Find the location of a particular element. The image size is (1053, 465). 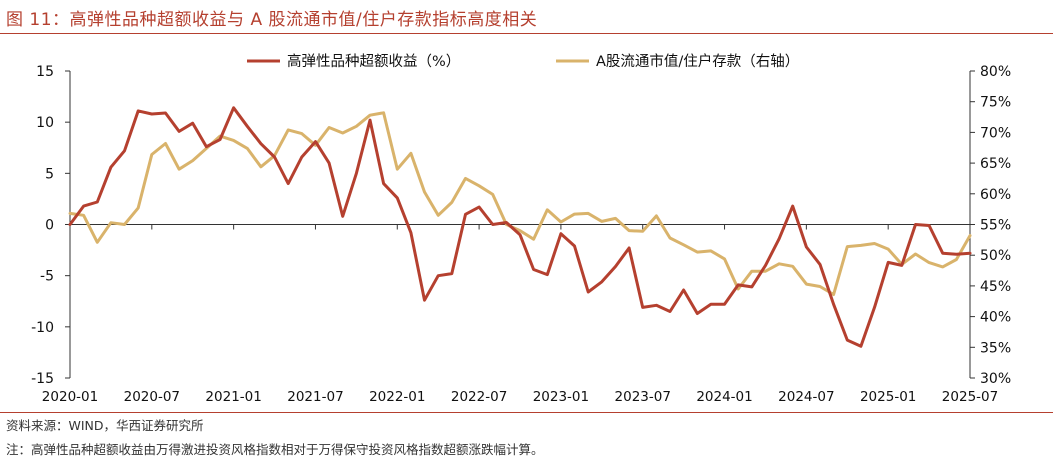

right-tick-label: 35% is located at coordinates (995, 348).